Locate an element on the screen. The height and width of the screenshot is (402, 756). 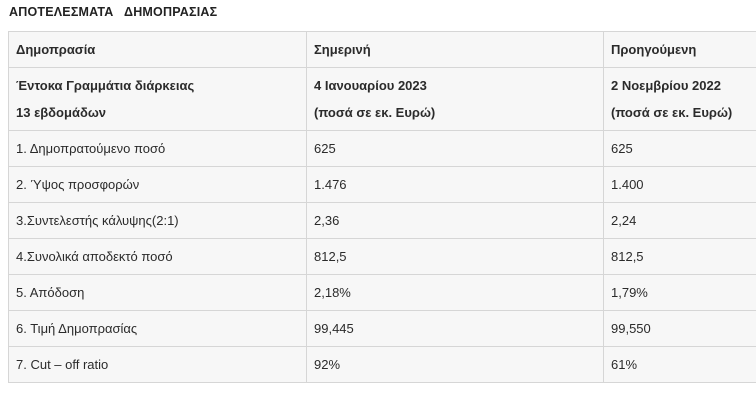
page-title: ΑΠΟΤΕΛΕΣΜΑΤΑ ΔΗΜΟΠΡΑΣΙΑΣ is located at coordinates (113, 12).